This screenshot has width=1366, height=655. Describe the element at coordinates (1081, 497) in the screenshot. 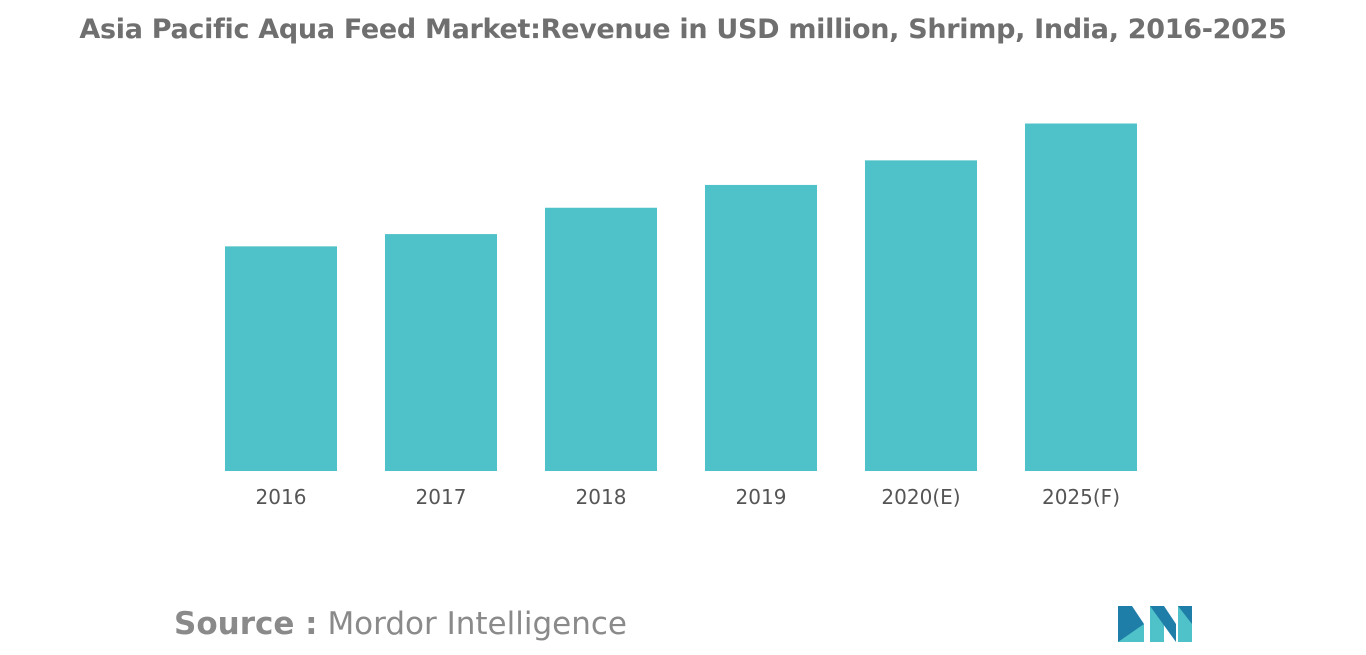

I see `x-tick-label: 2025(F)` at that location.